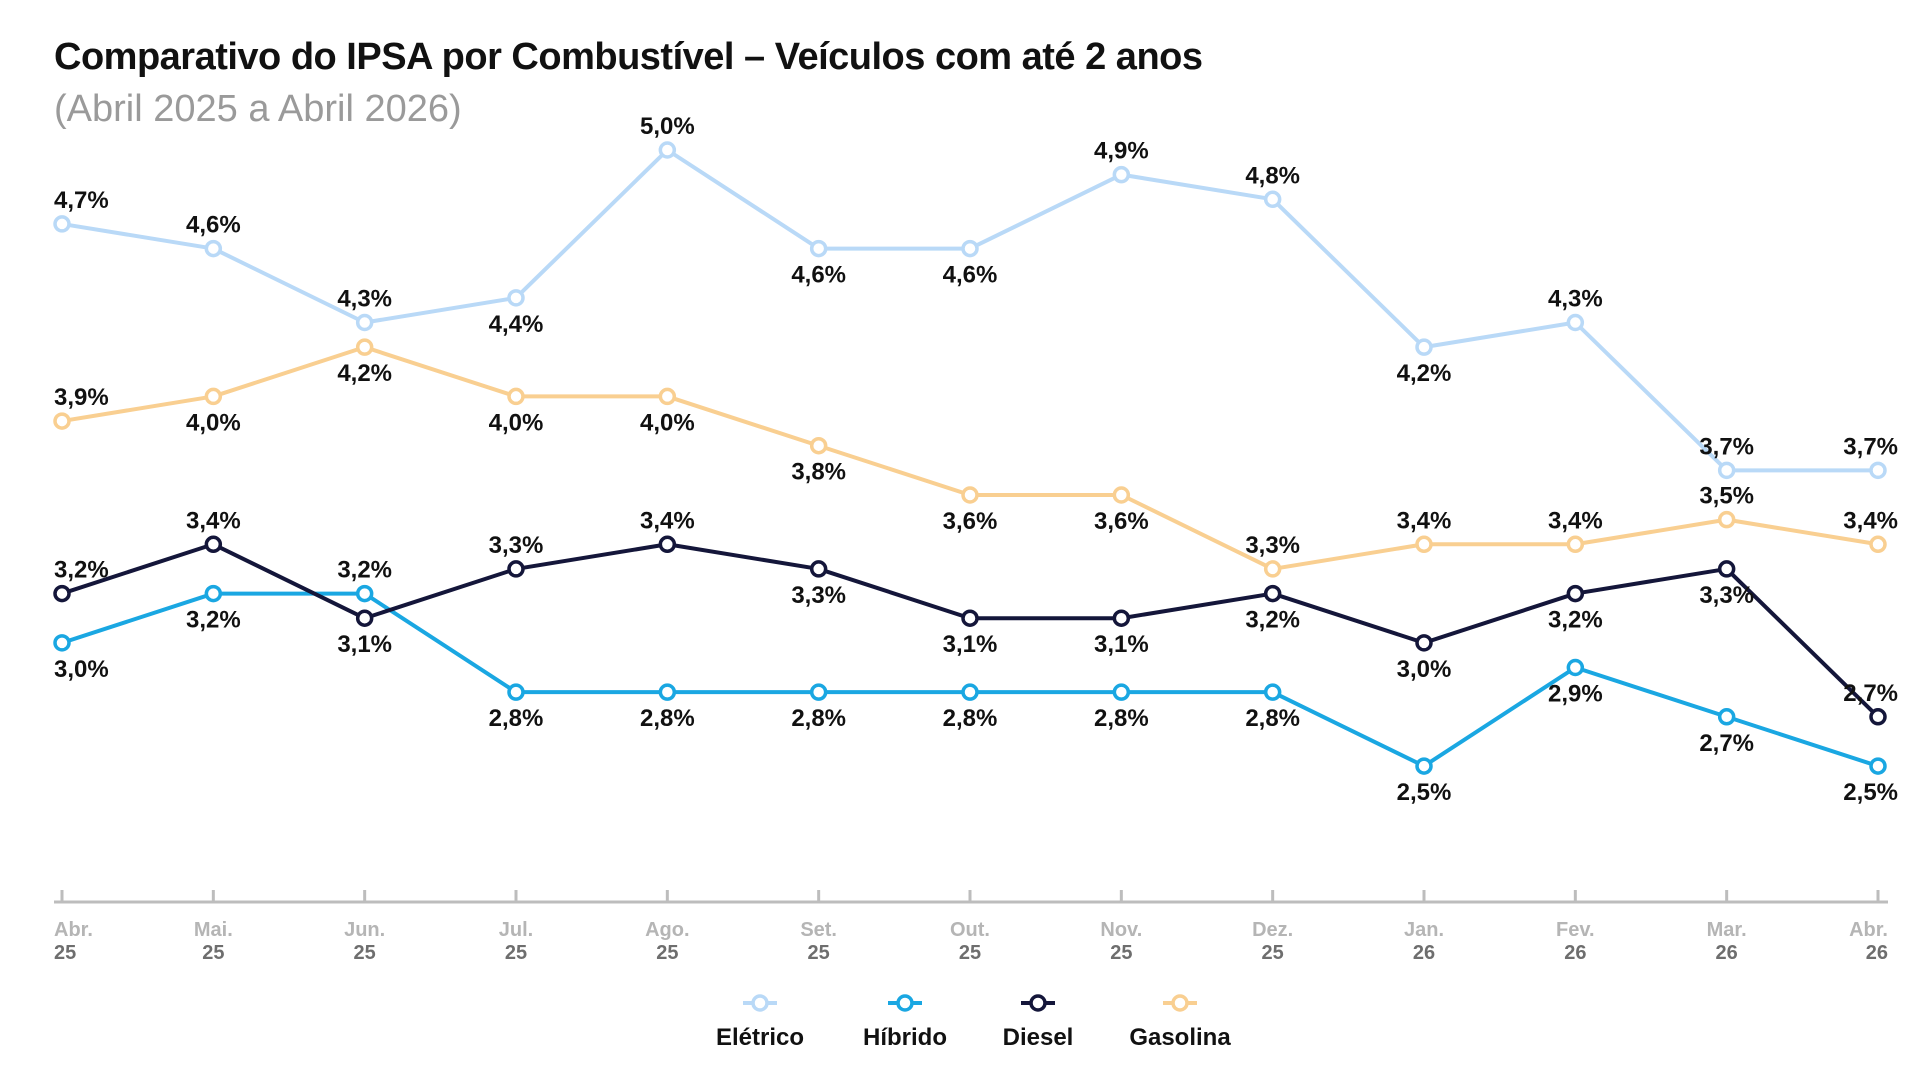  Describe the element at coordinates (1121, 930) in the screenshot. I see `x-tick-label-month: Nov.` at that location.